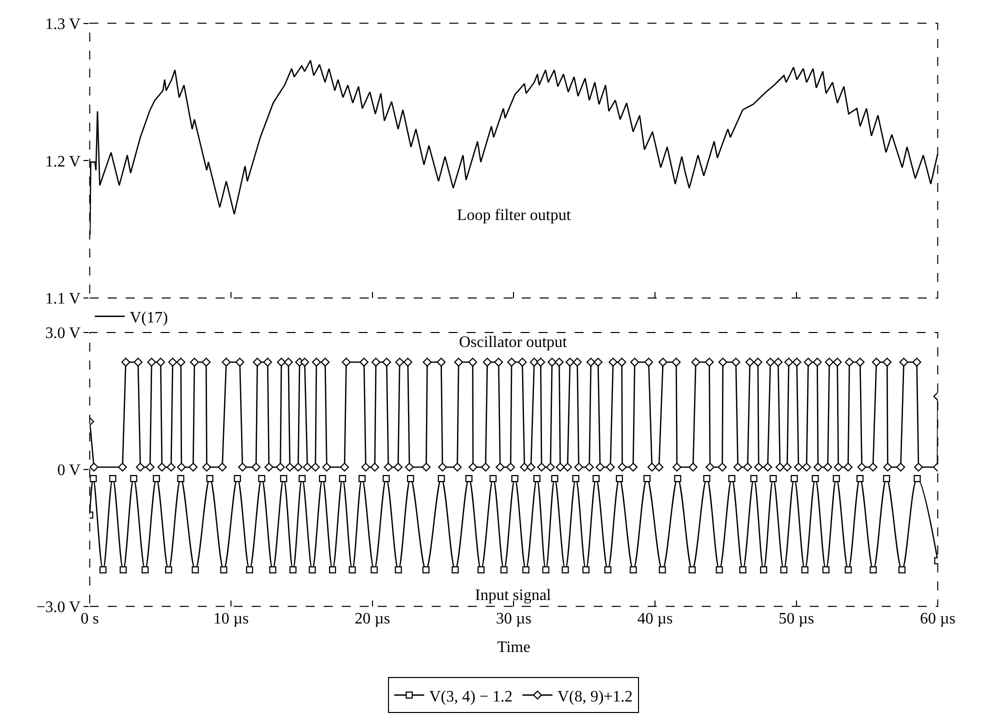  Describe the element at coordinates (514, 619) in the screenshot. I see `x-tick-label: 30 µs` at that location.